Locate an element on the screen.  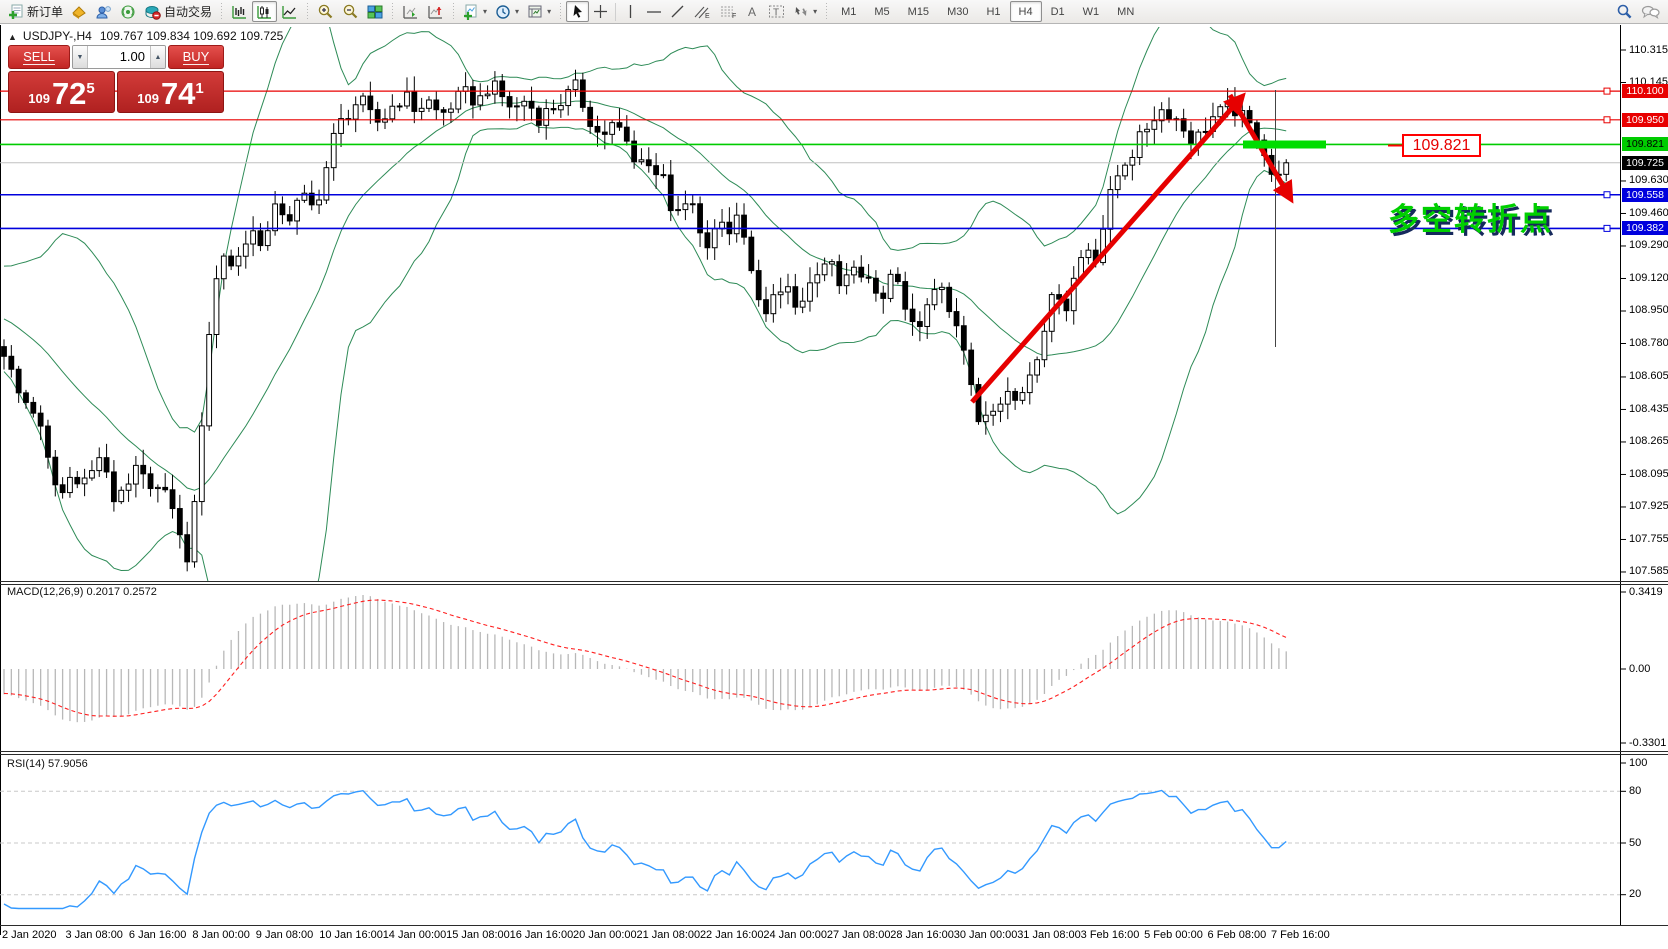
periods-button: ▾ is located at coordinates (507, 11).